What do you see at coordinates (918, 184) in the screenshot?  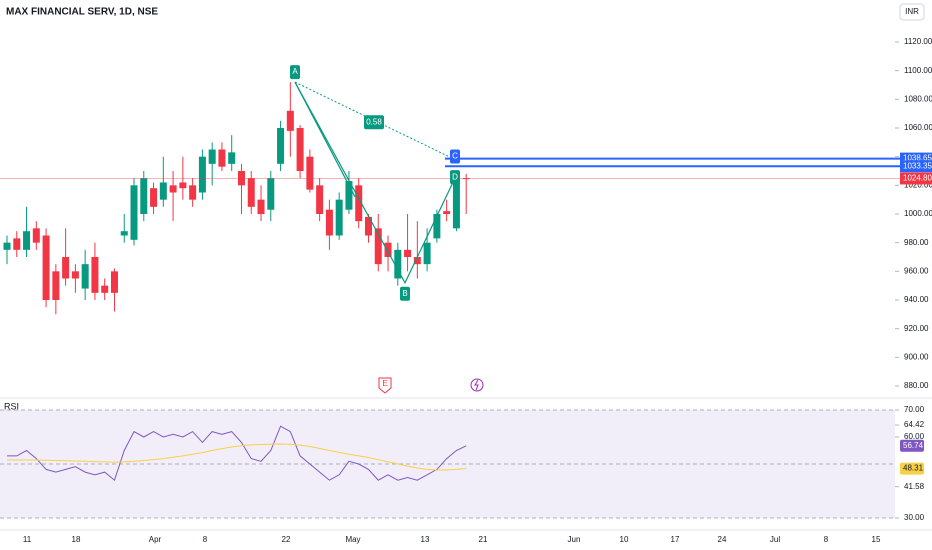 I see `y-tick-label: 1020.00` at bounding box center [918, 184].